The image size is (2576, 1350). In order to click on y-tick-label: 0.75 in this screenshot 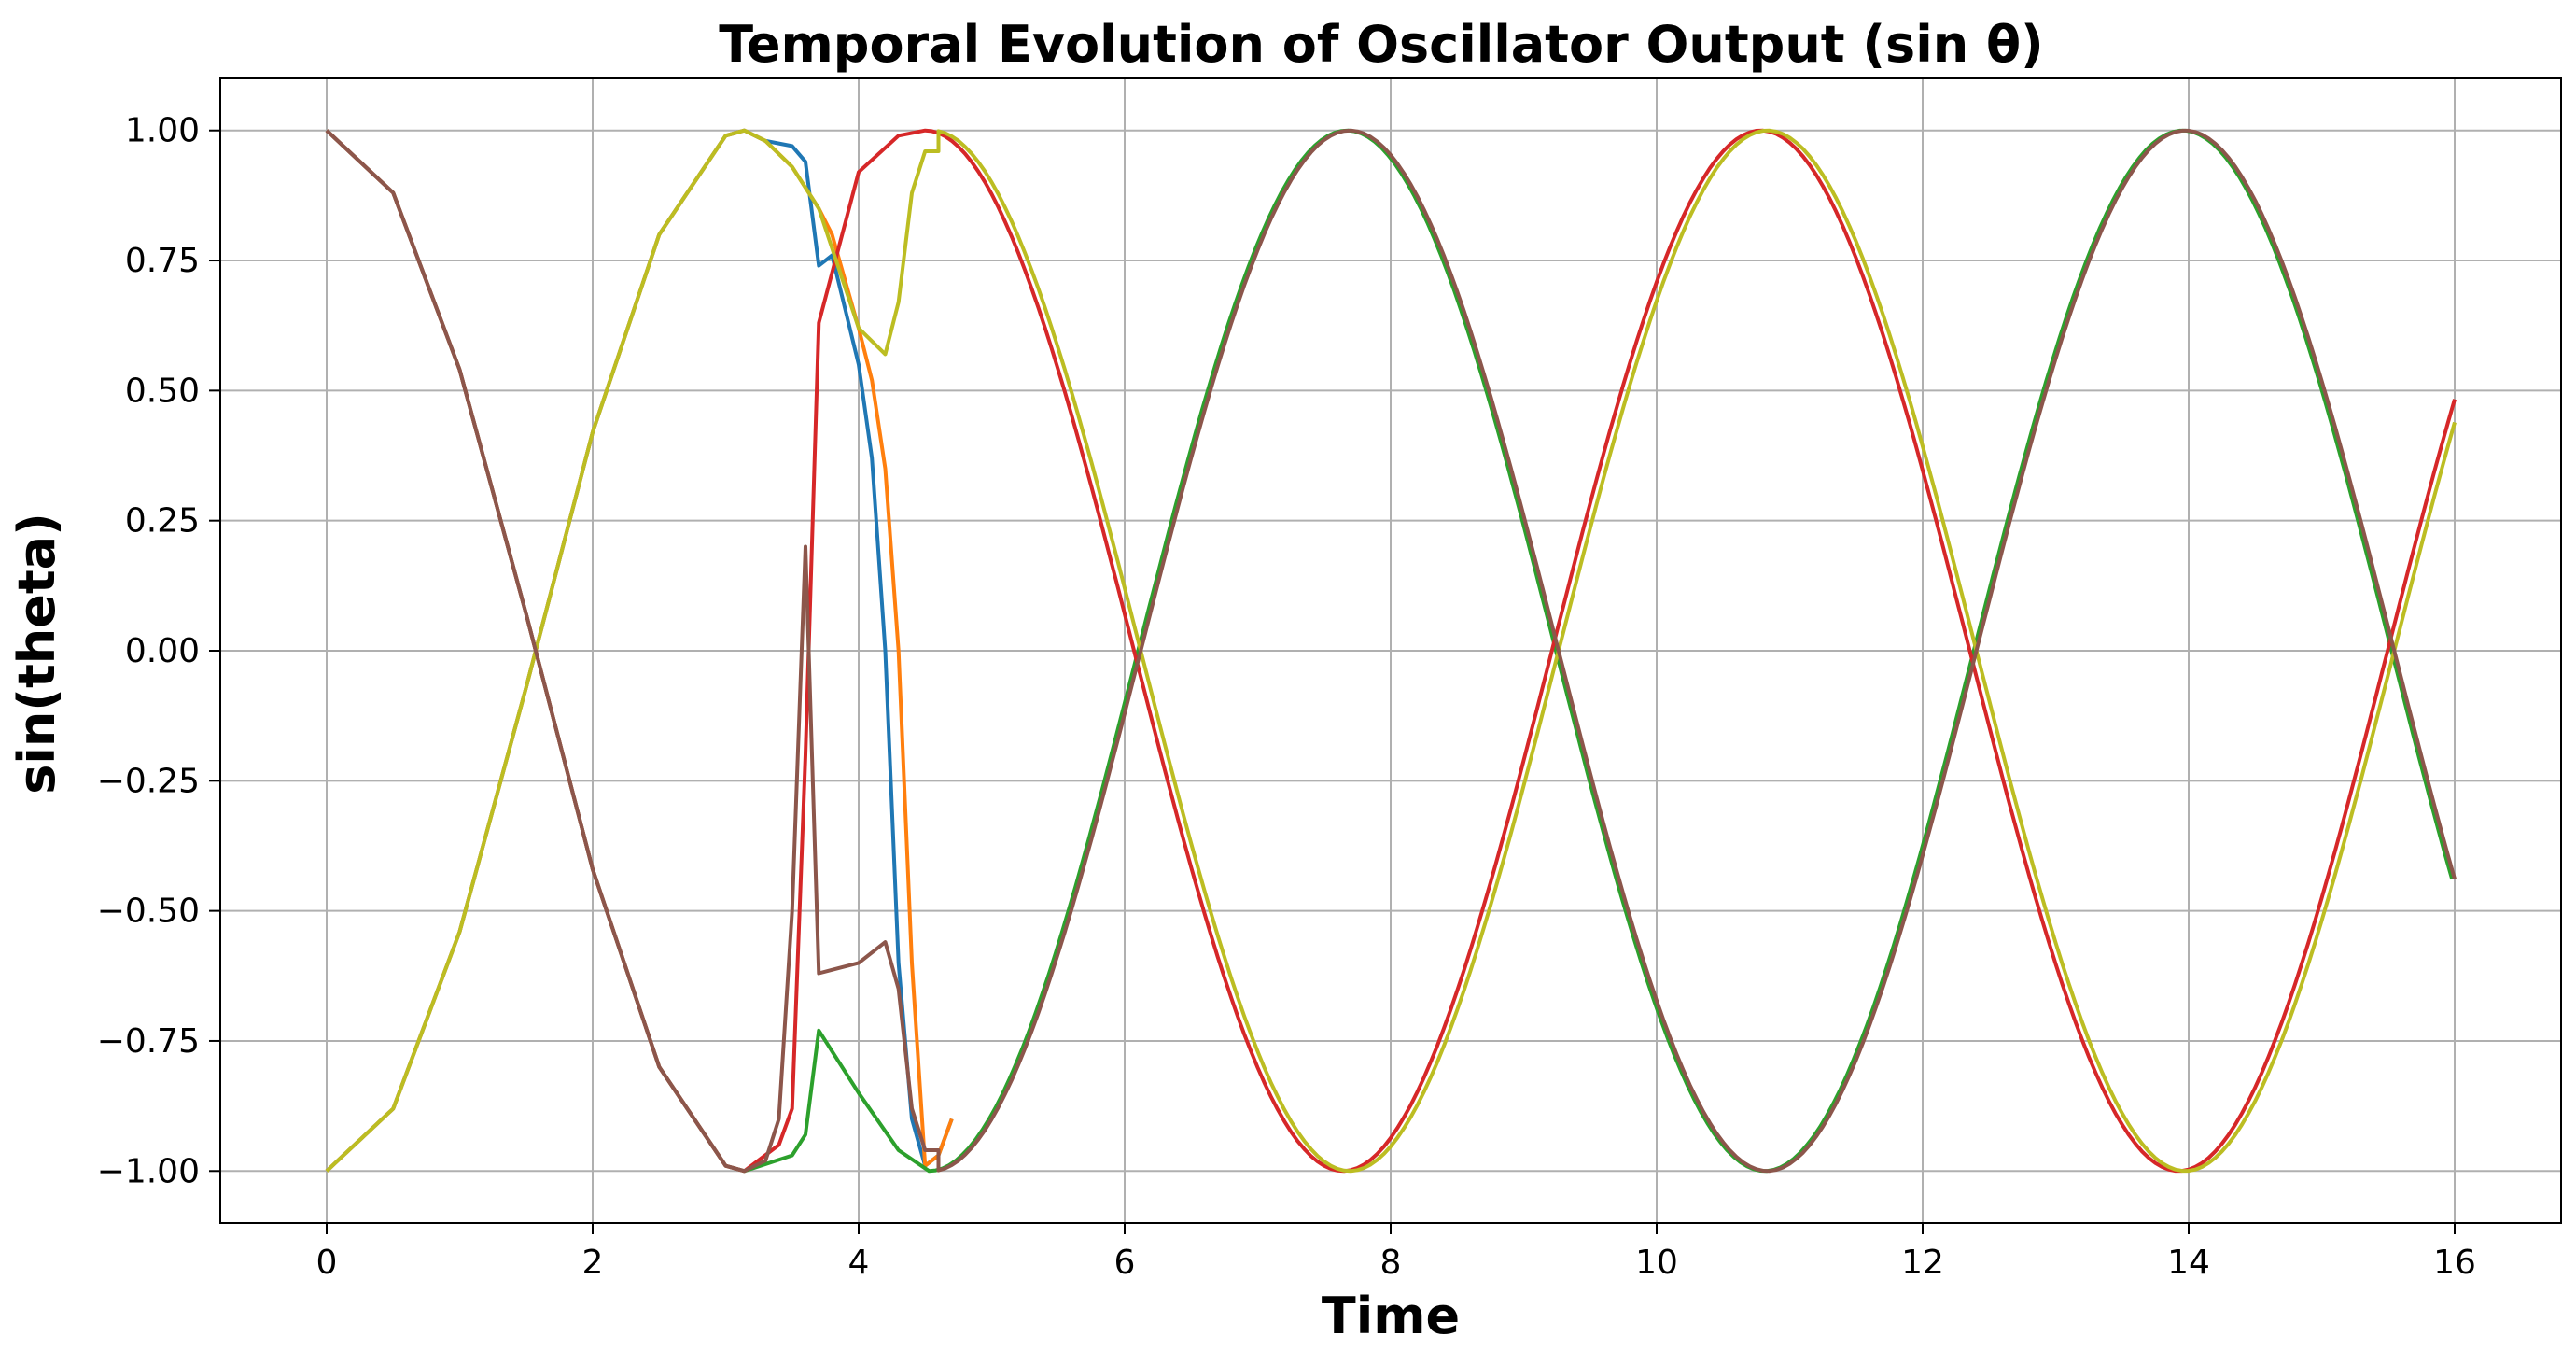, I will do `click(162, 261)`.